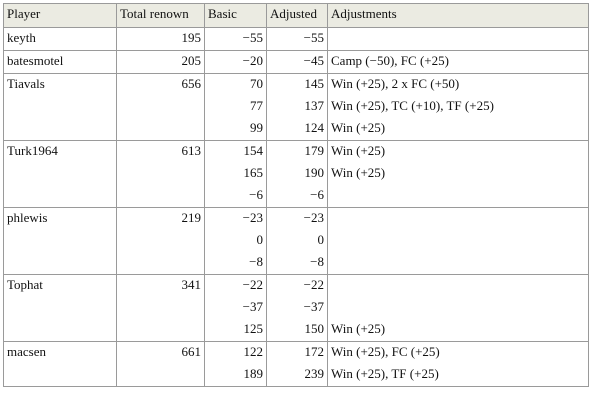 The height and width of the screenshot is (401, 592). Describe the element at coordinates (160, 174) in the screenshot. I see `total-renown: 613` at that location.